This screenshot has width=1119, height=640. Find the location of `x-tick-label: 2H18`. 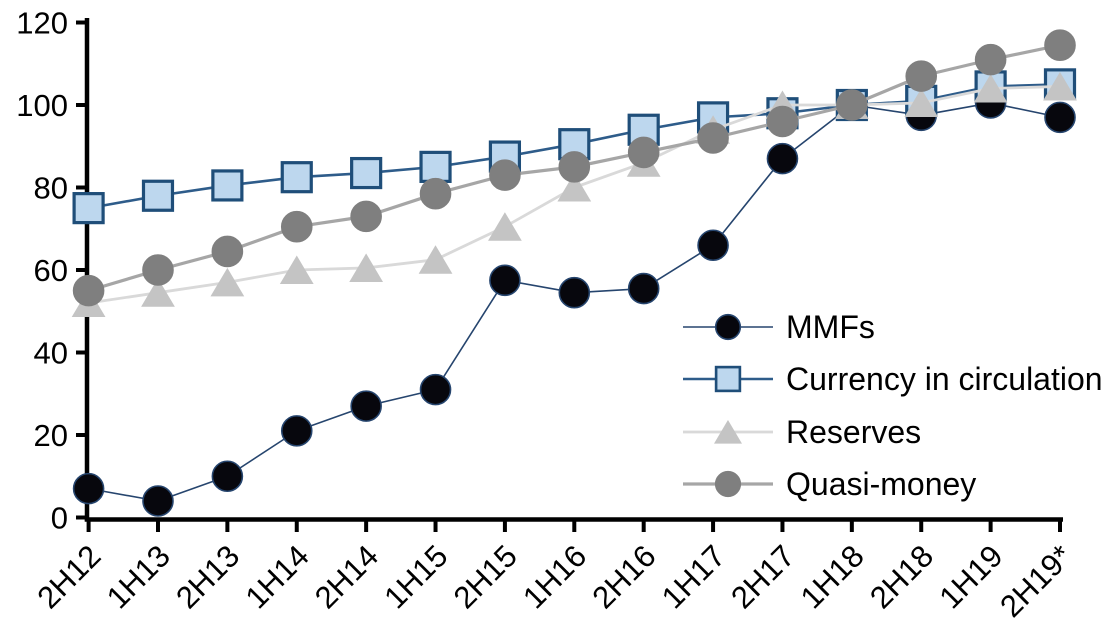

x-tick-label: 2H18 is located at coordinates (901, 576).